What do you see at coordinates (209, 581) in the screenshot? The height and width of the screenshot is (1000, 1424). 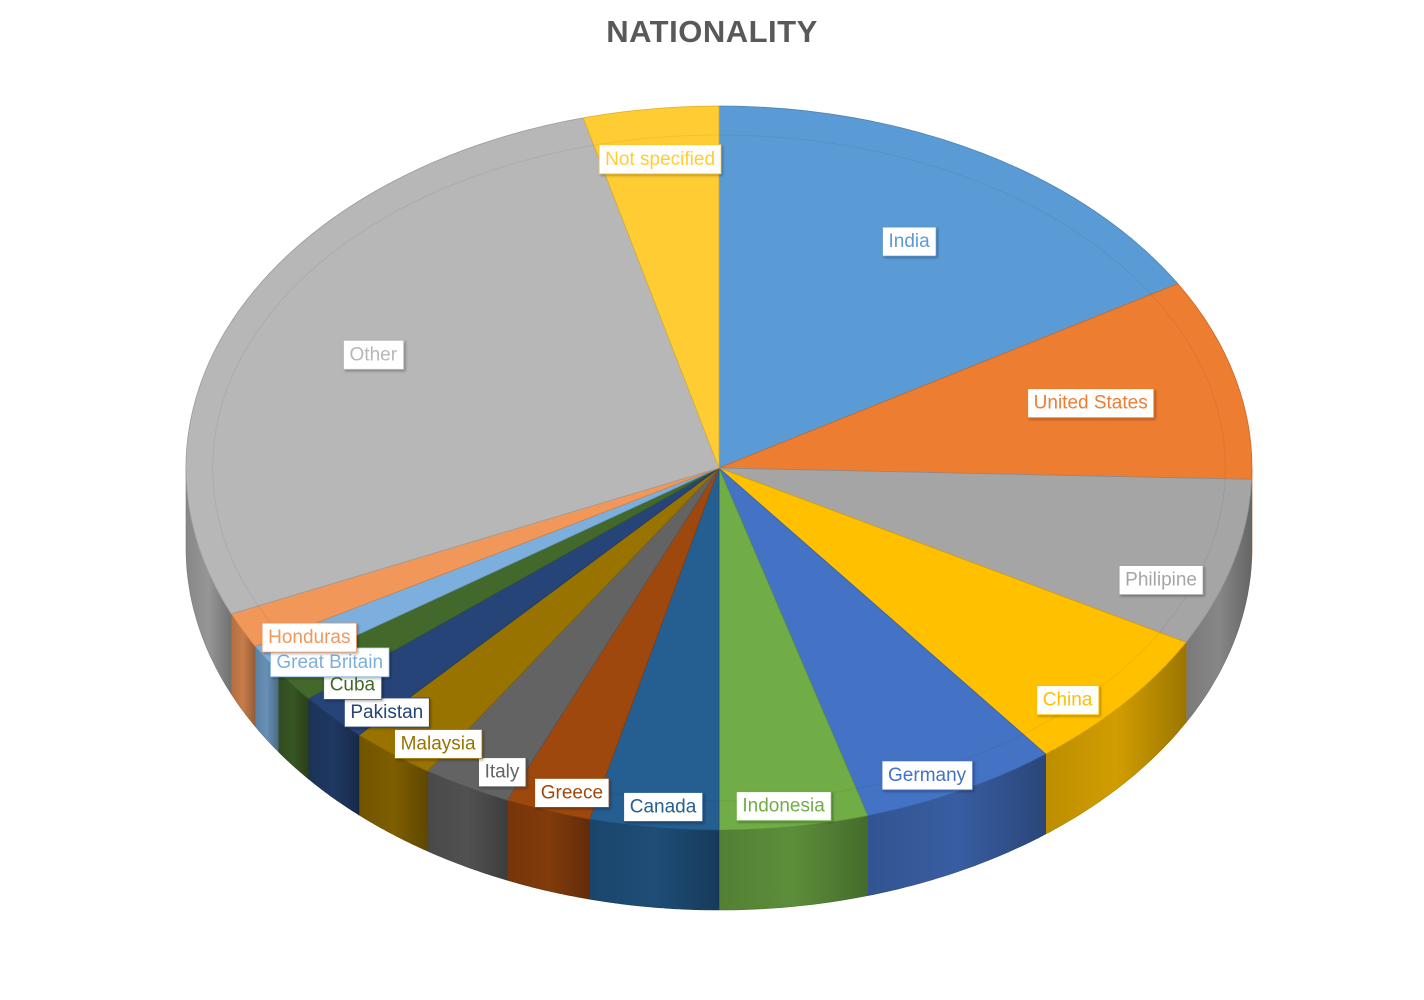 I see `pie-slice-side-shade-other` at bounding box center [209, 581].